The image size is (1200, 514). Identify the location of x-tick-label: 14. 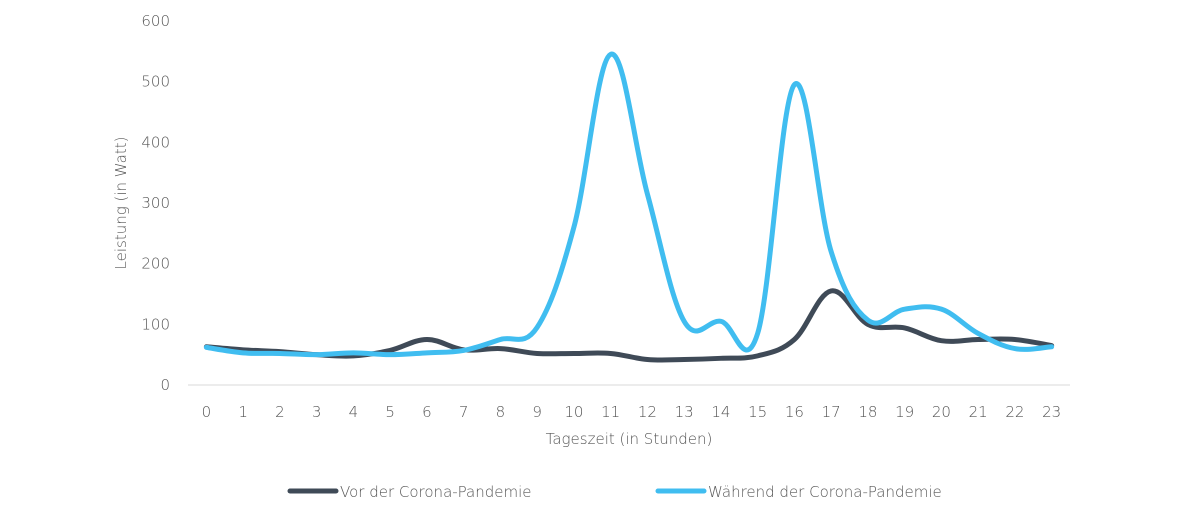
(720, 412).